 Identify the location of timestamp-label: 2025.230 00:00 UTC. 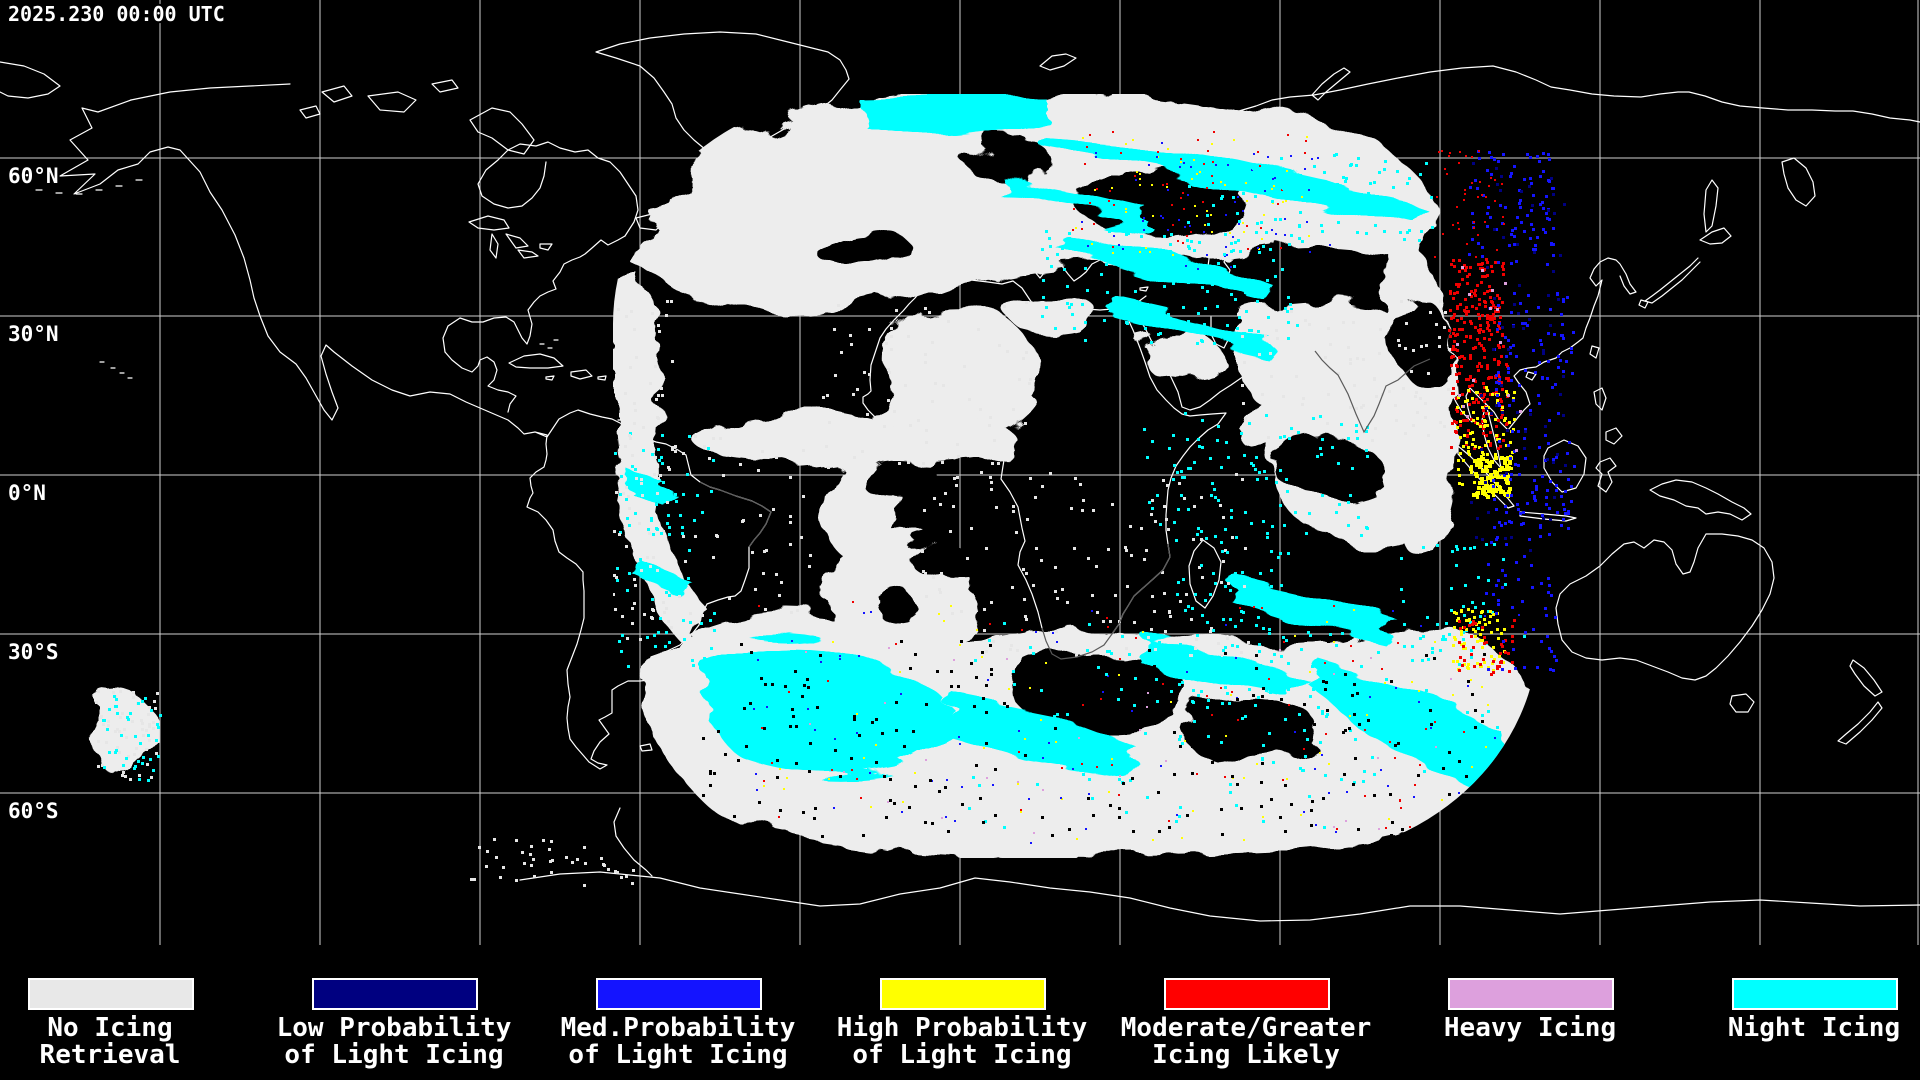
(116, 14).